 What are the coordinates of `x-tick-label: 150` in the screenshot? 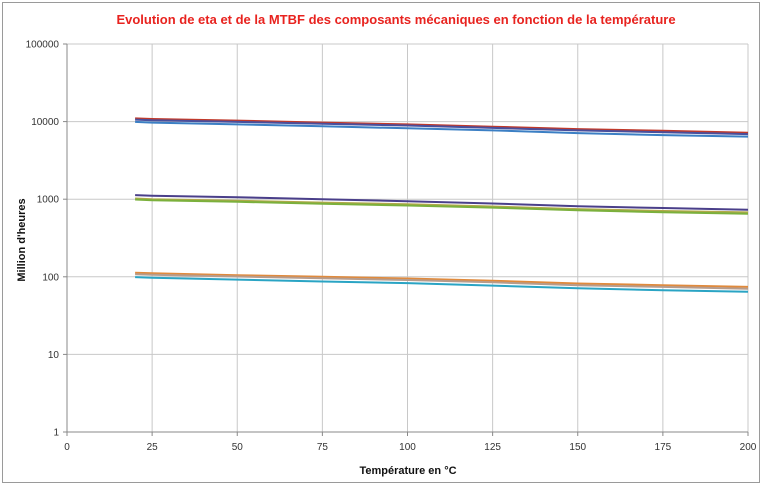 It's located at (577, 447).